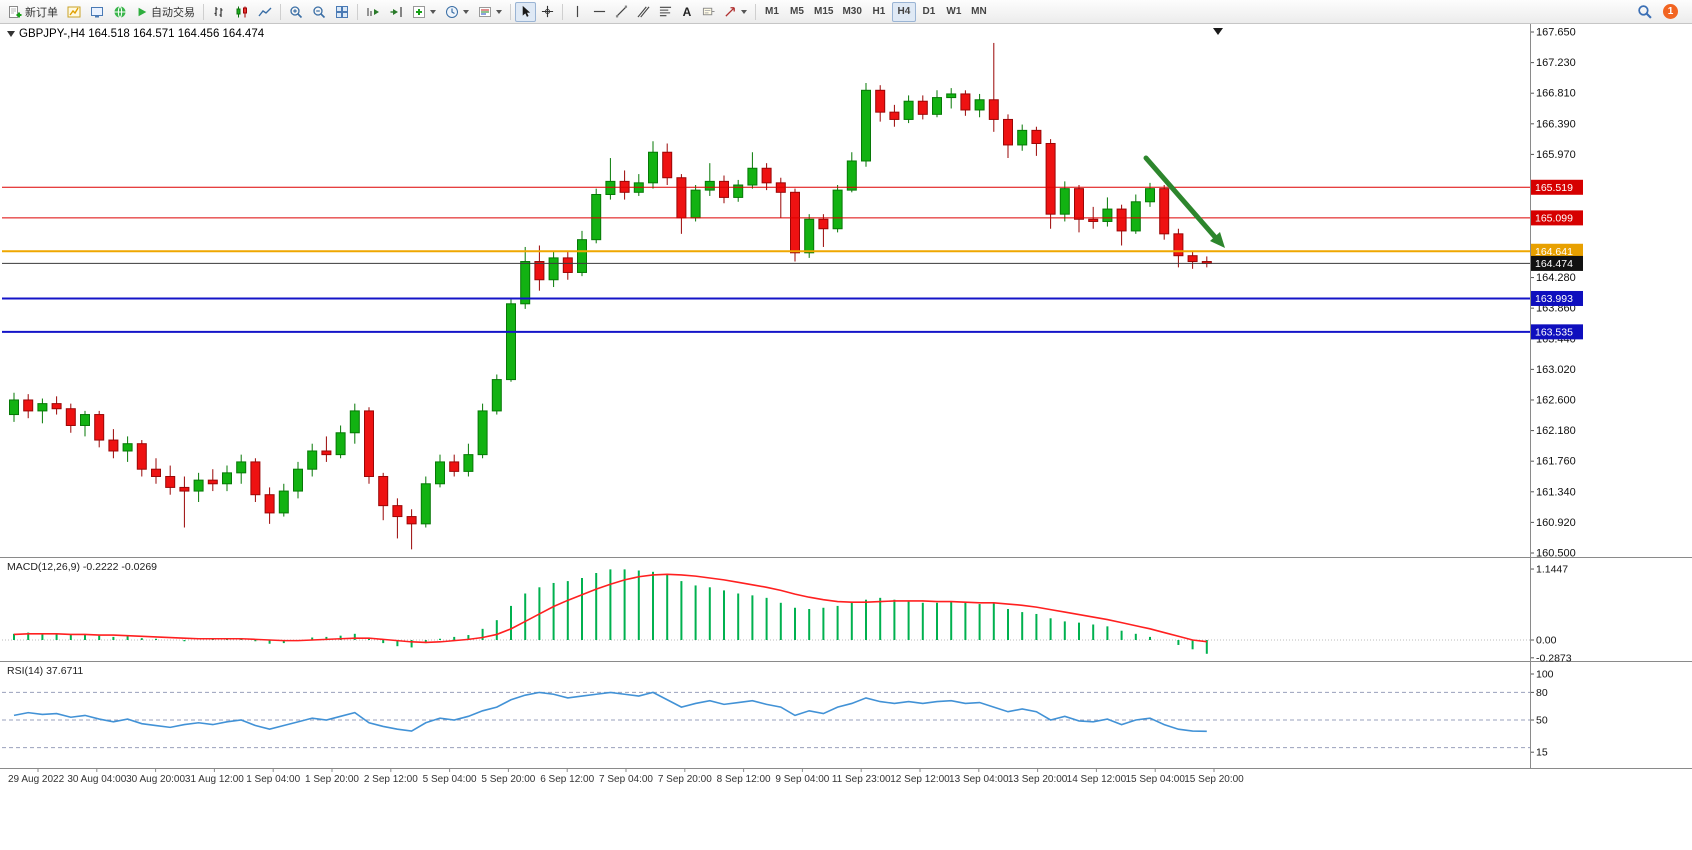 The image size is (1692, 850). I want to click on community-button, so click(120, 12).